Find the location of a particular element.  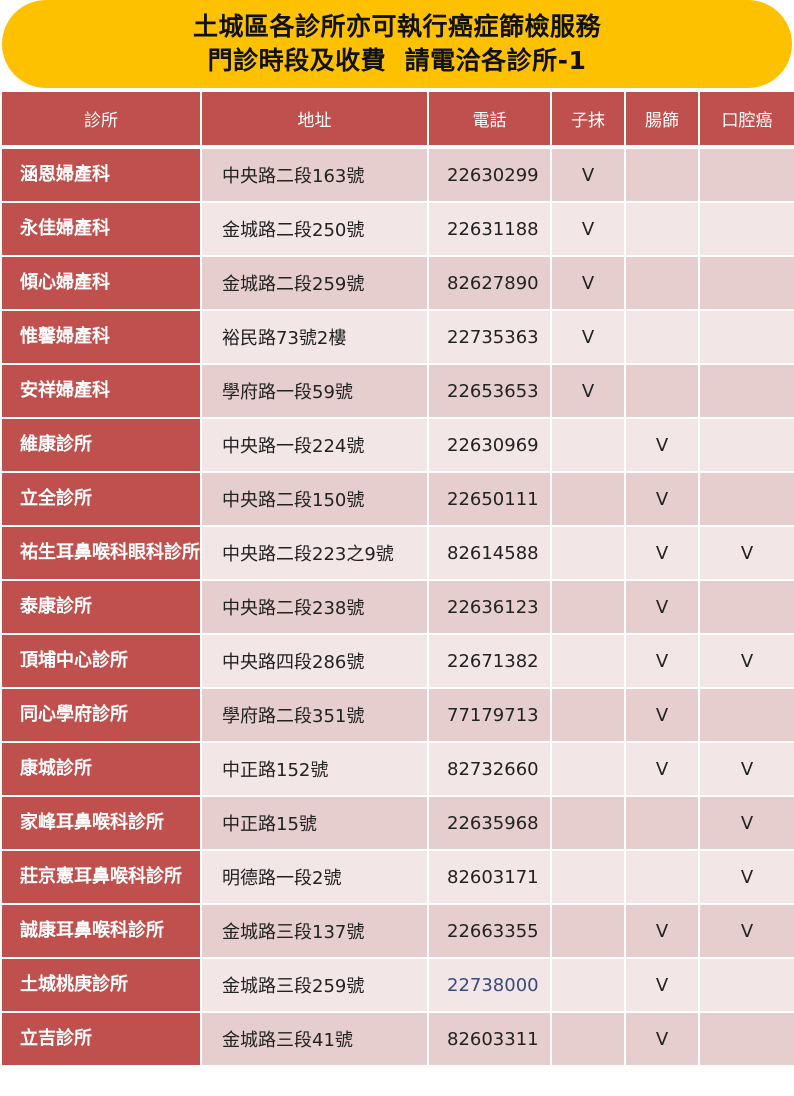

title-line-1: 土城區各診所亦可執行癌症篩檢服務 is located at coordinates (396, 26).